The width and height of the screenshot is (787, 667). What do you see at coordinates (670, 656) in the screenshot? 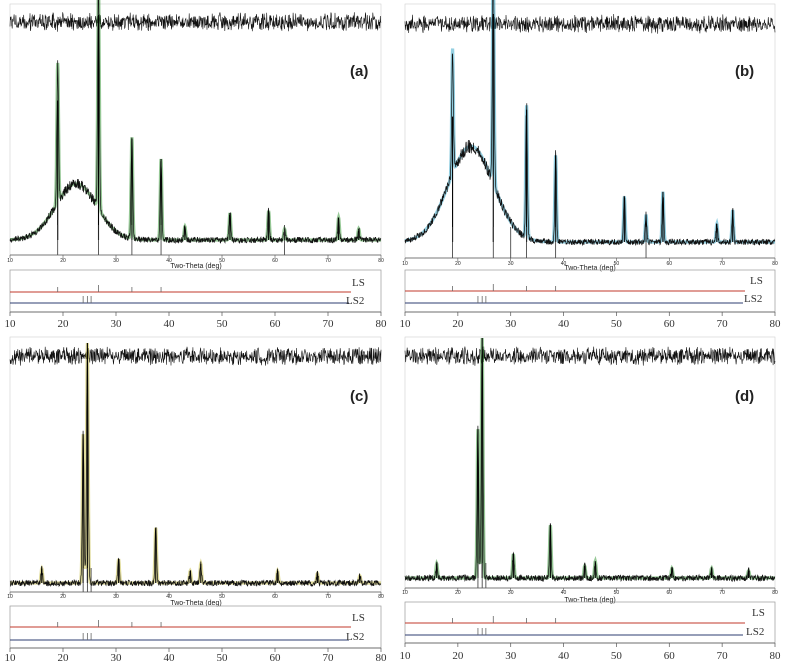
I see `ref-d-tick-label-5: 60` at bounding box center [670, 656].